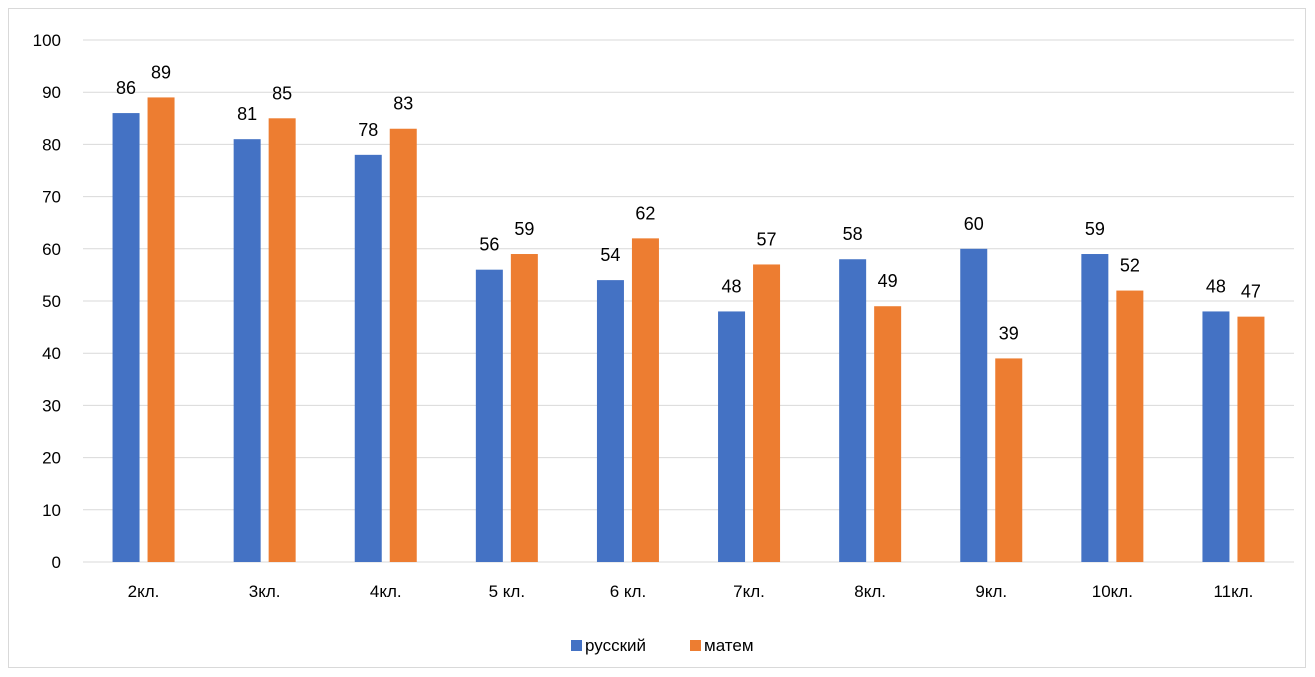 The image size is (1315, 677). I want to click on data-label: 57, so click(767, 239).